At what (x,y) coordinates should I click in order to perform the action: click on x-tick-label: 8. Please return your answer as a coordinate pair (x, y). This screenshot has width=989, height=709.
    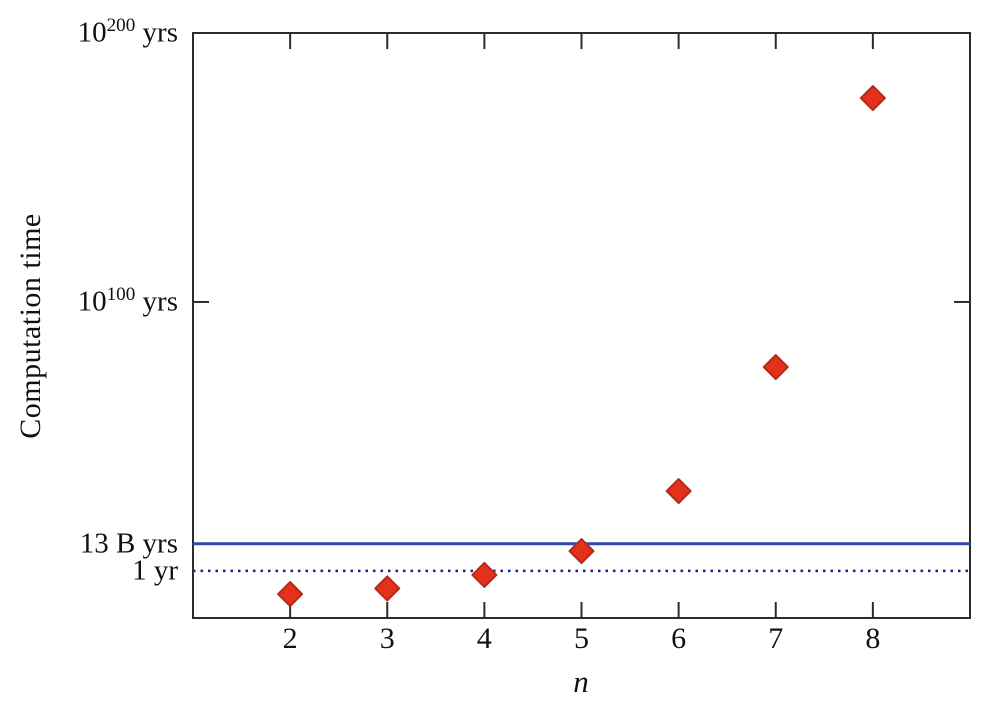
    Looking at the image, I should click on (873, 638).